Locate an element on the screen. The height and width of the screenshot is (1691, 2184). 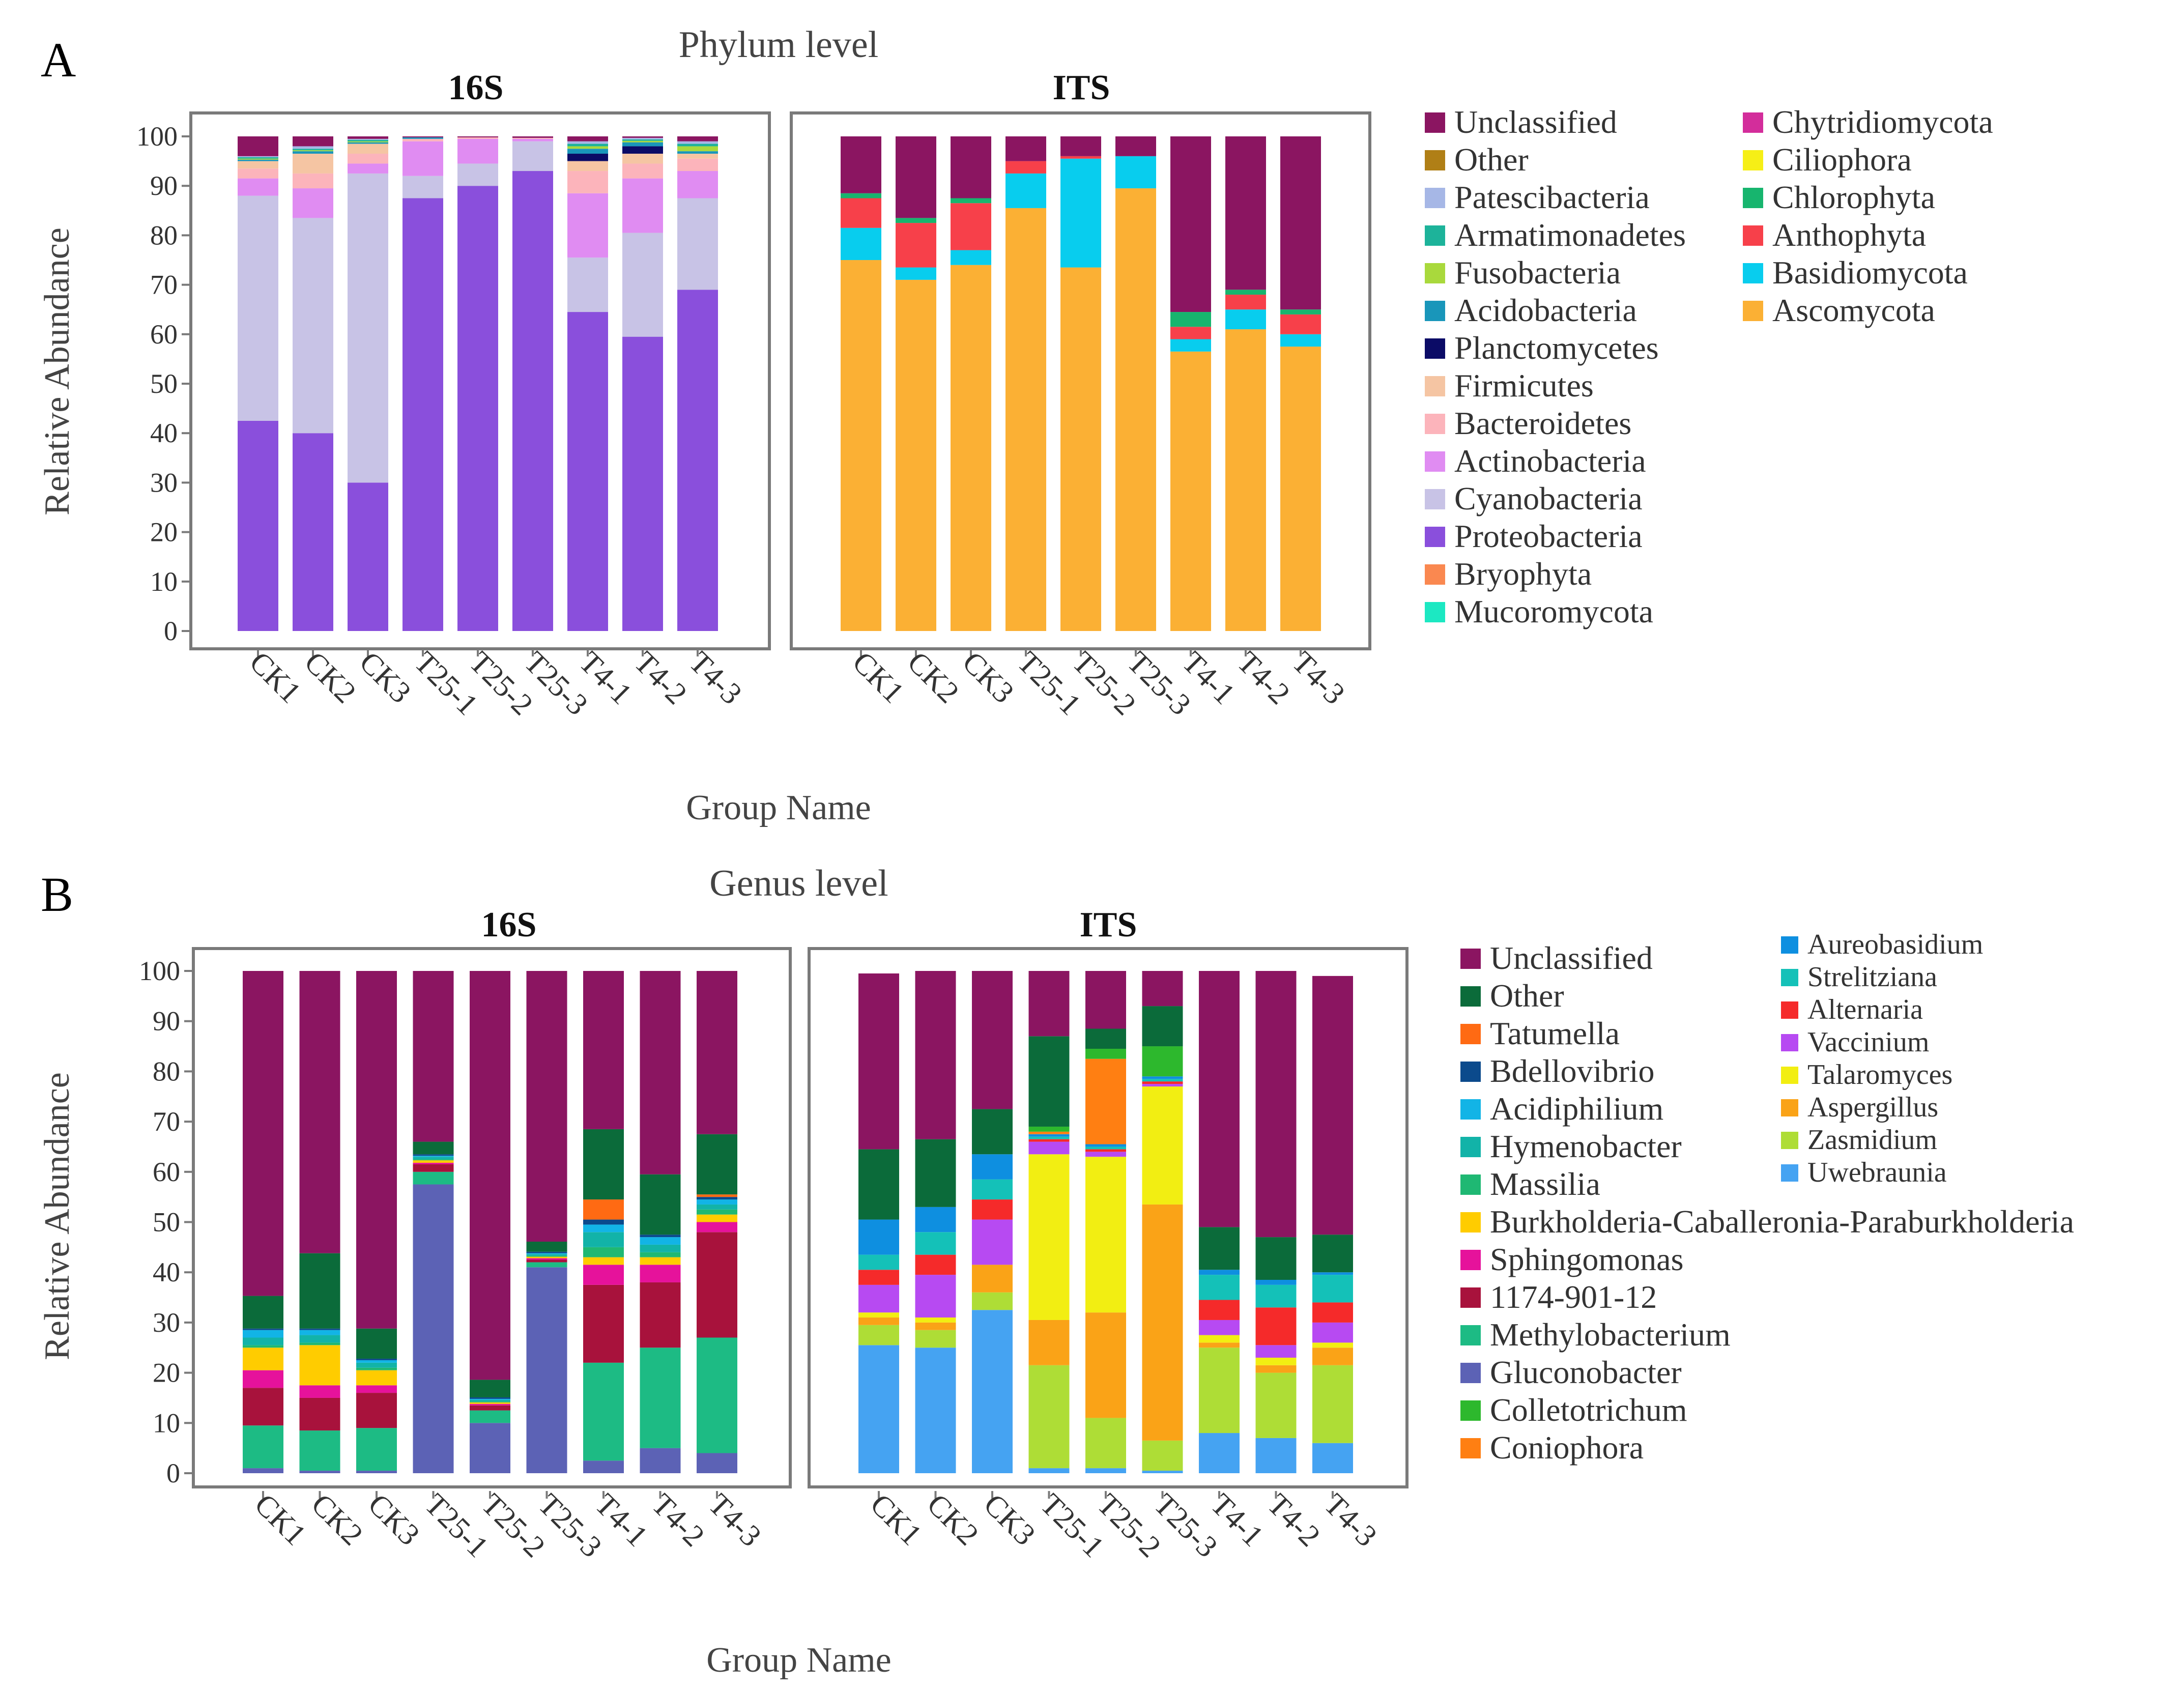
legend-label: Actinobacteria is located at coordinates (1550, 461).